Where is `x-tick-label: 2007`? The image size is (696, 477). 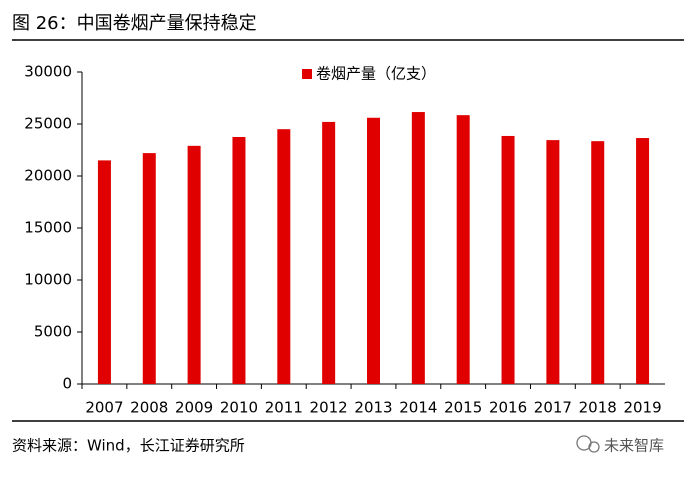
x-tick-label: 2007 is located at coordinates (104, 408).